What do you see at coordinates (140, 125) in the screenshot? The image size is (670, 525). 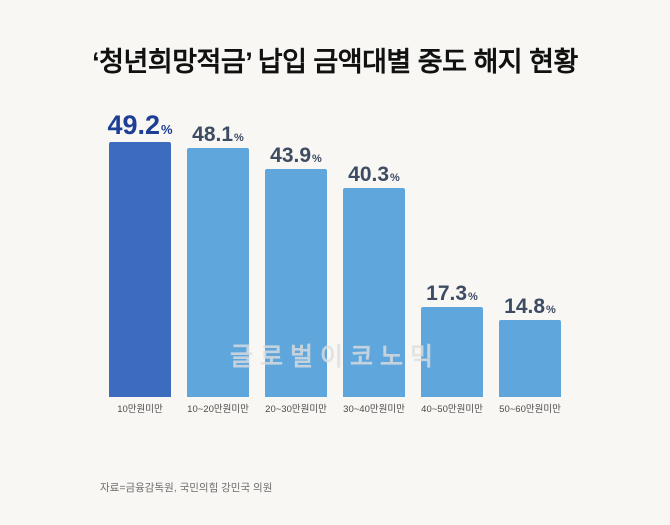 I see `value-label: 49.2%` at bounding box center [140, 125].